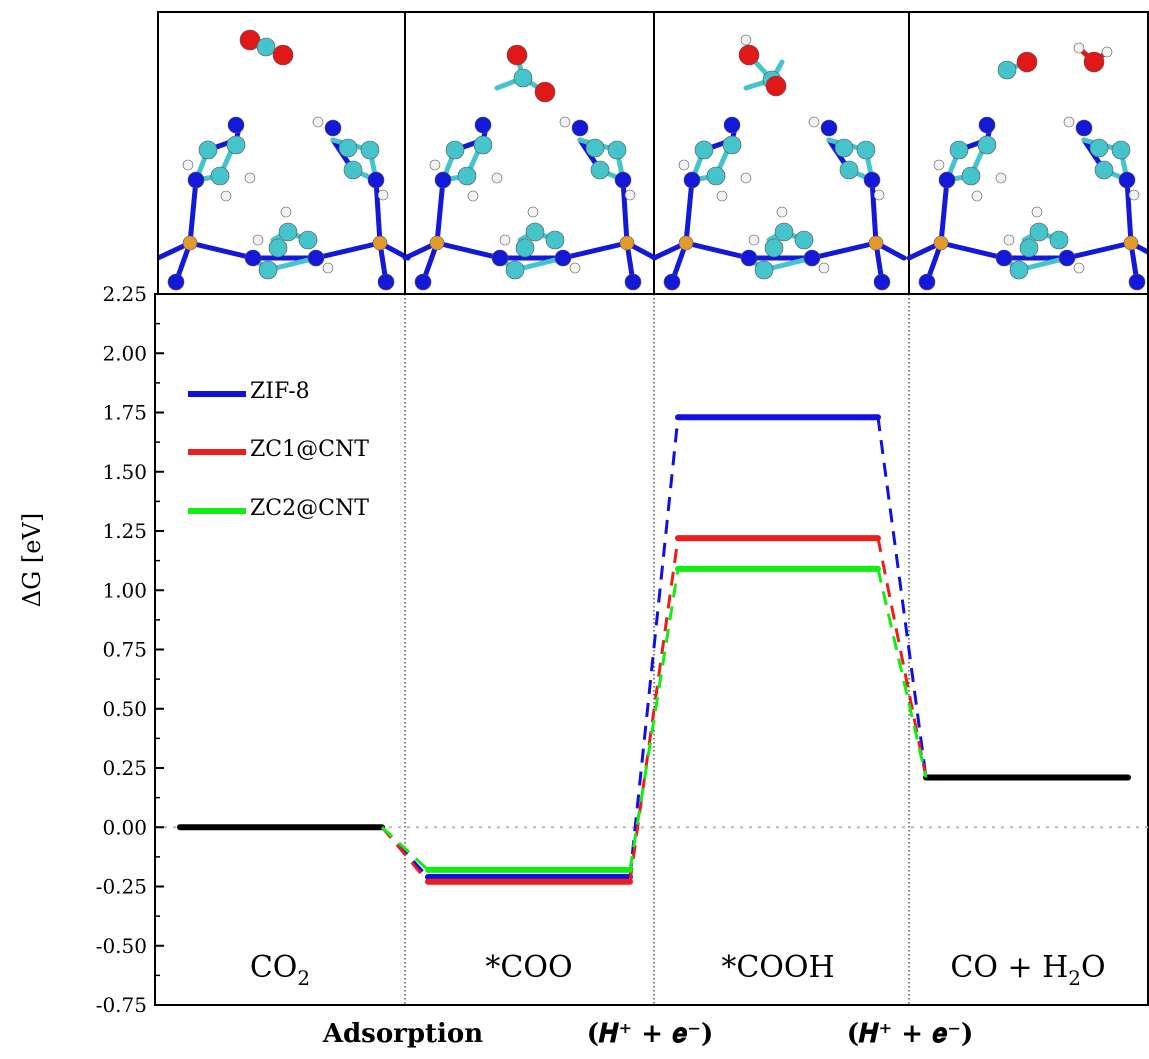 The image size is (1149, 1059). What do you see at coordinates (124, 709) in the screenshot?
I see `y-tick-label: 0.50` at bounding box center [124, 709].